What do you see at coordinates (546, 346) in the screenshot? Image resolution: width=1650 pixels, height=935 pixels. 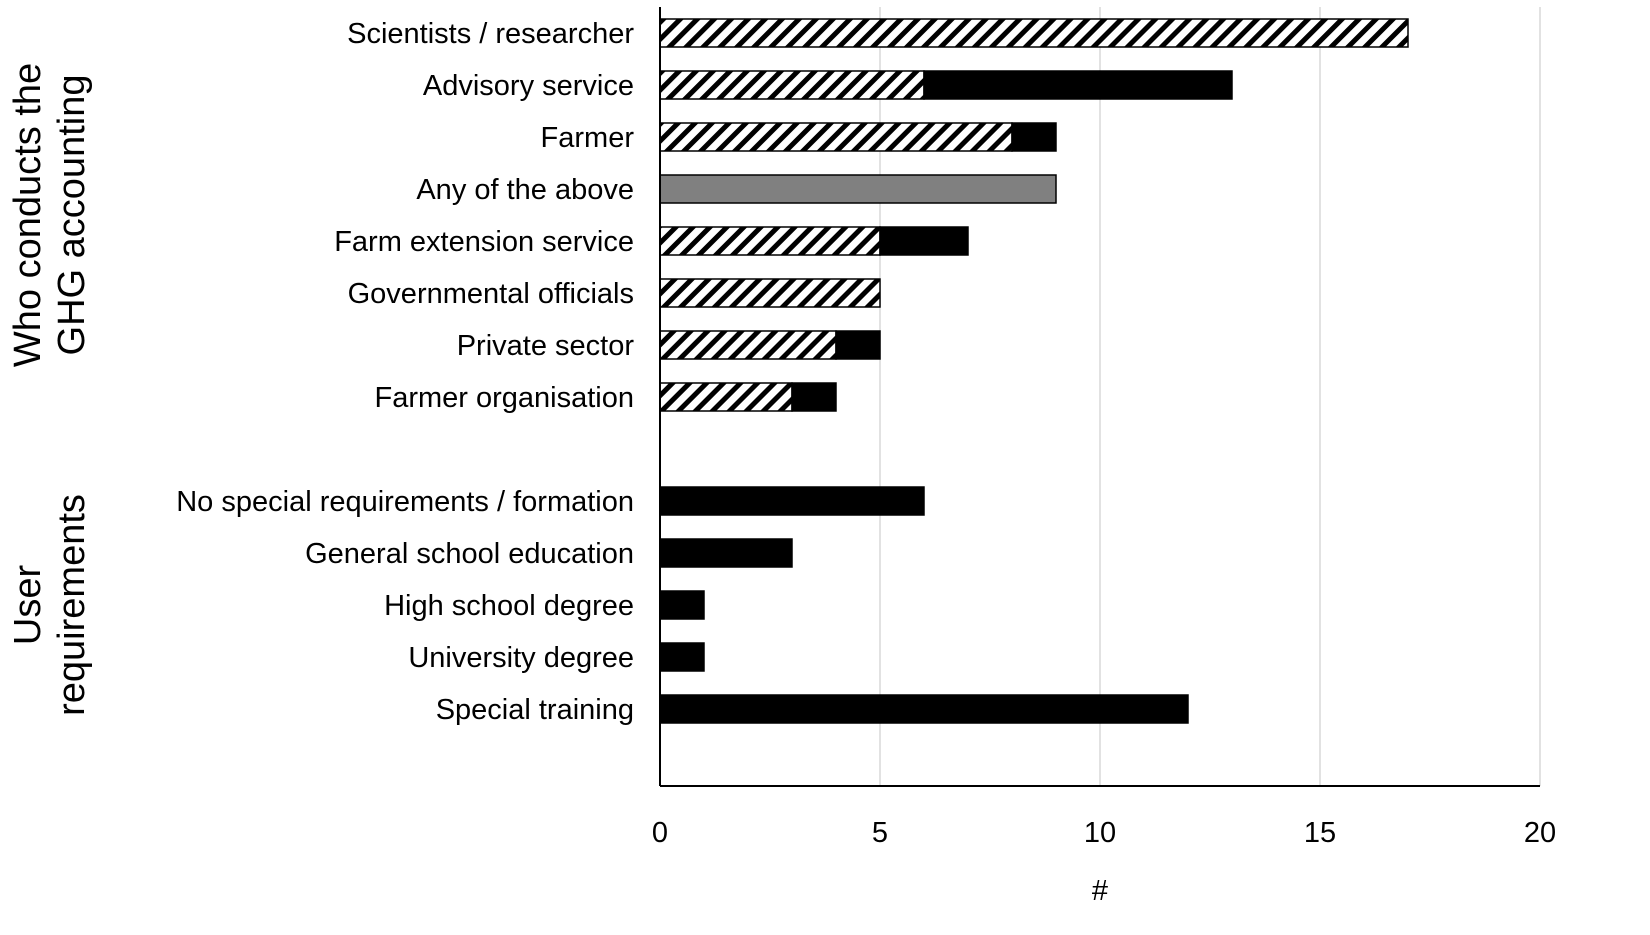 I see `category-label: Private sector` at bounding box center [546, 346].